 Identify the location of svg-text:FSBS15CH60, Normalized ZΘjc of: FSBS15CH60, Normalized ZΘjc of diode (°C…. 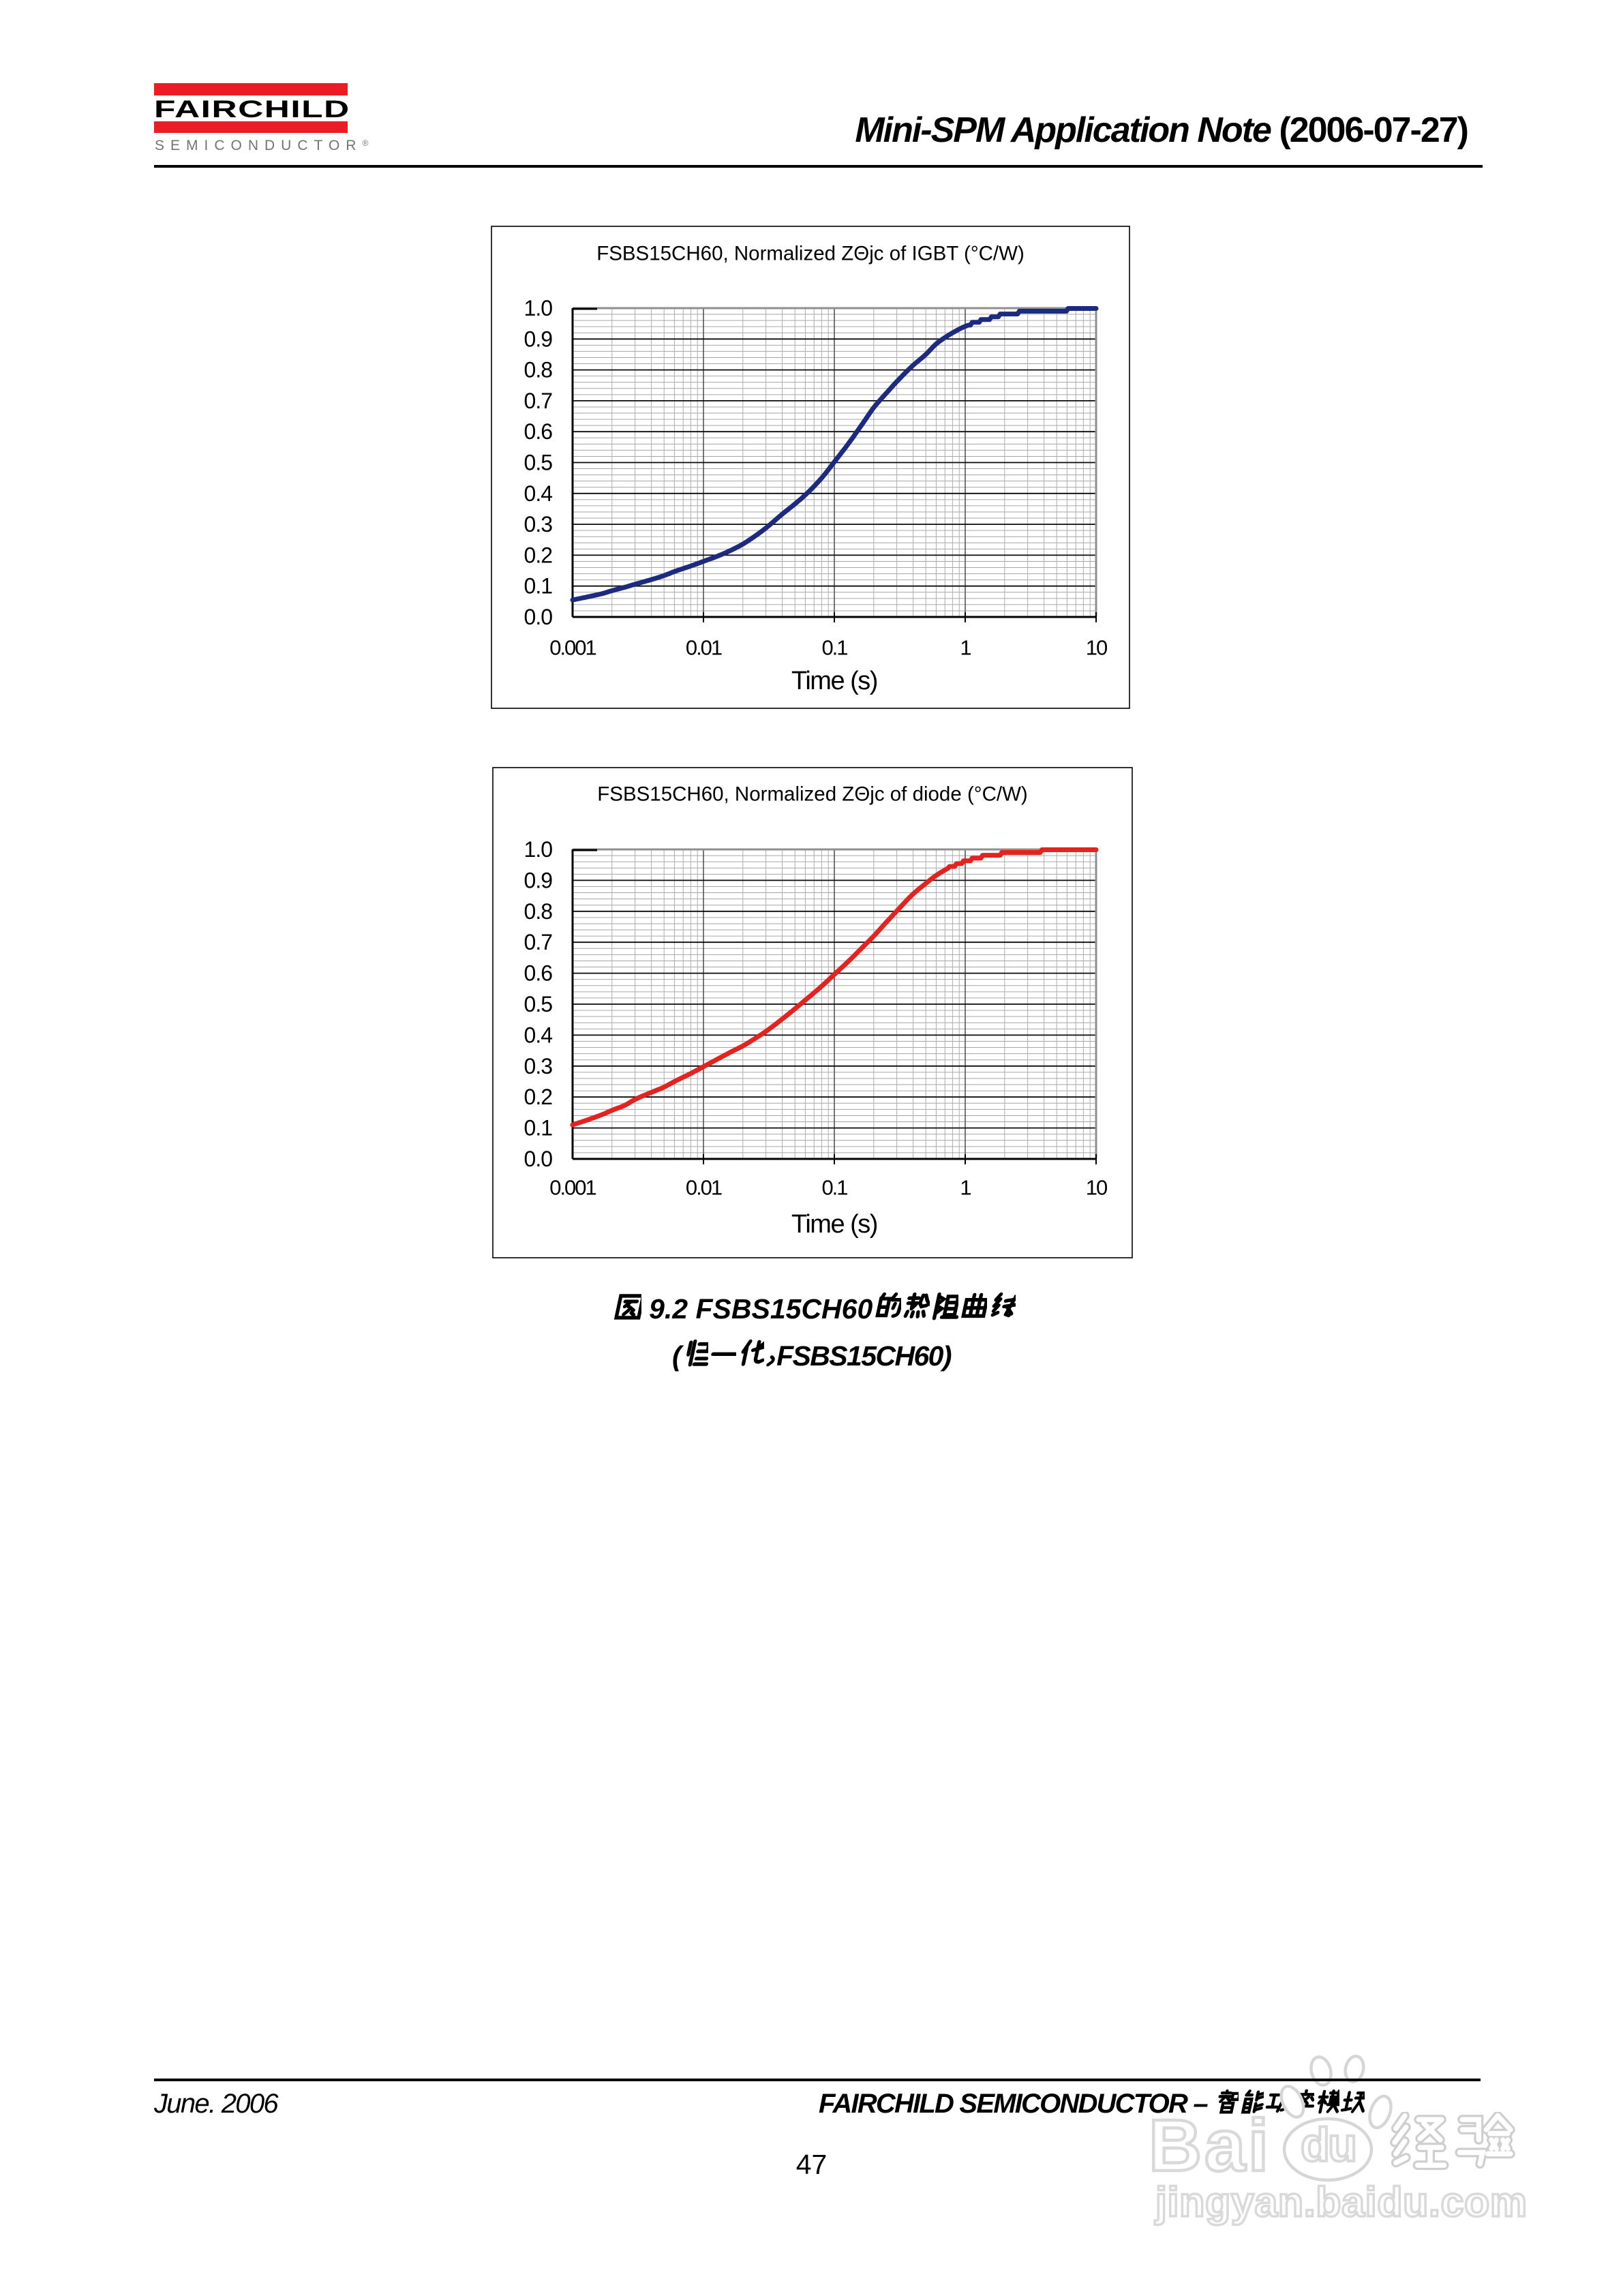
(812, 795).